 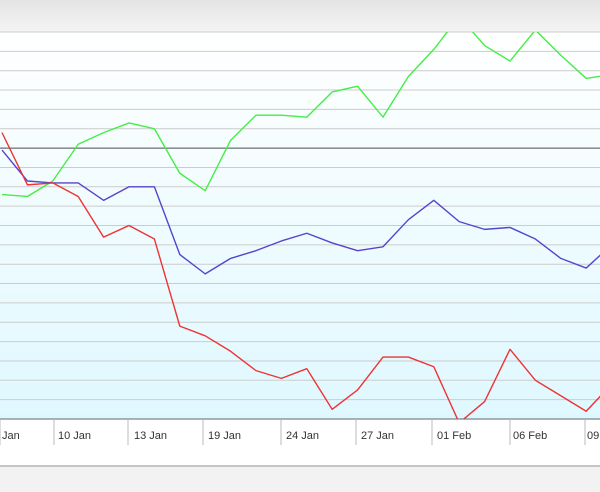 What do you see at coordinates (300, 16) in the screenshot?
I see `top-band` at bounding box center [300, 16].